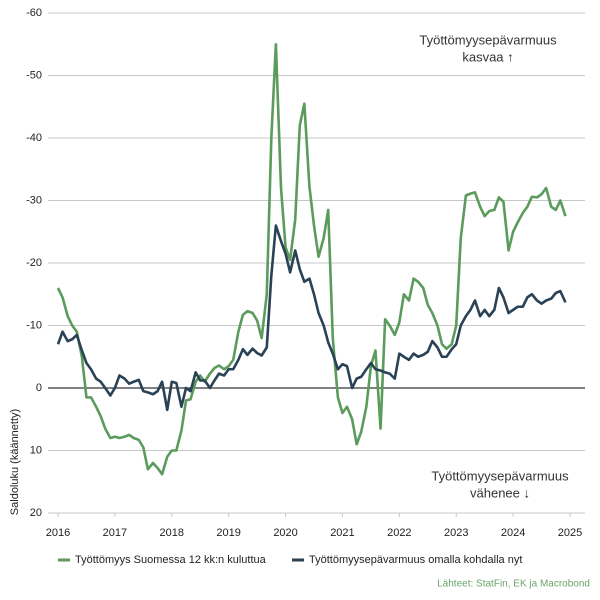 This screenshot has width=600, height=600. Describe the element at coordinates (34, 75) in the screenshot. I see `y-tick-label: -50` at that location.